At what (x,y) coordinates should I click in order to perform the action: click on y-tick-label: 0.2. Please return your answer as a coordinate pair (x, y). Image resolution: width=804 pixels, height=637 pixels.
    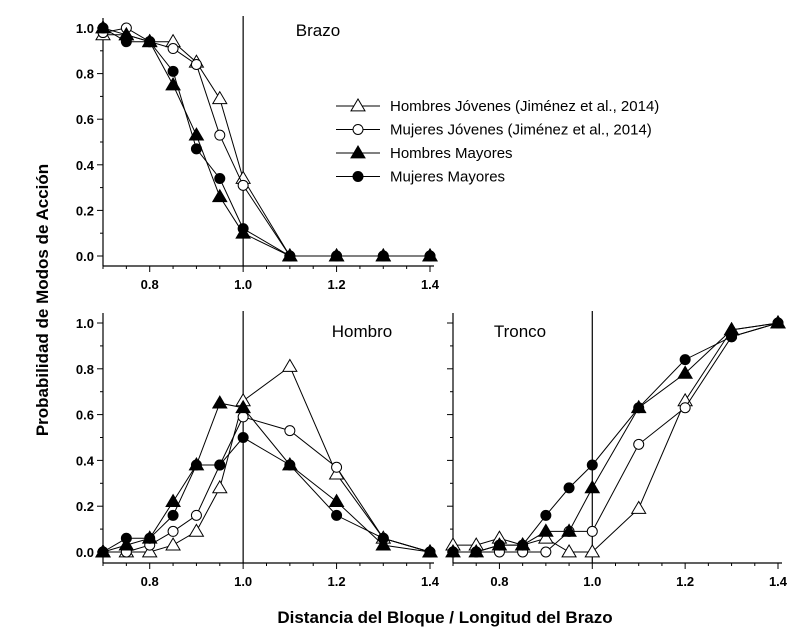
    Looking at the image, I should click on (85, 506).